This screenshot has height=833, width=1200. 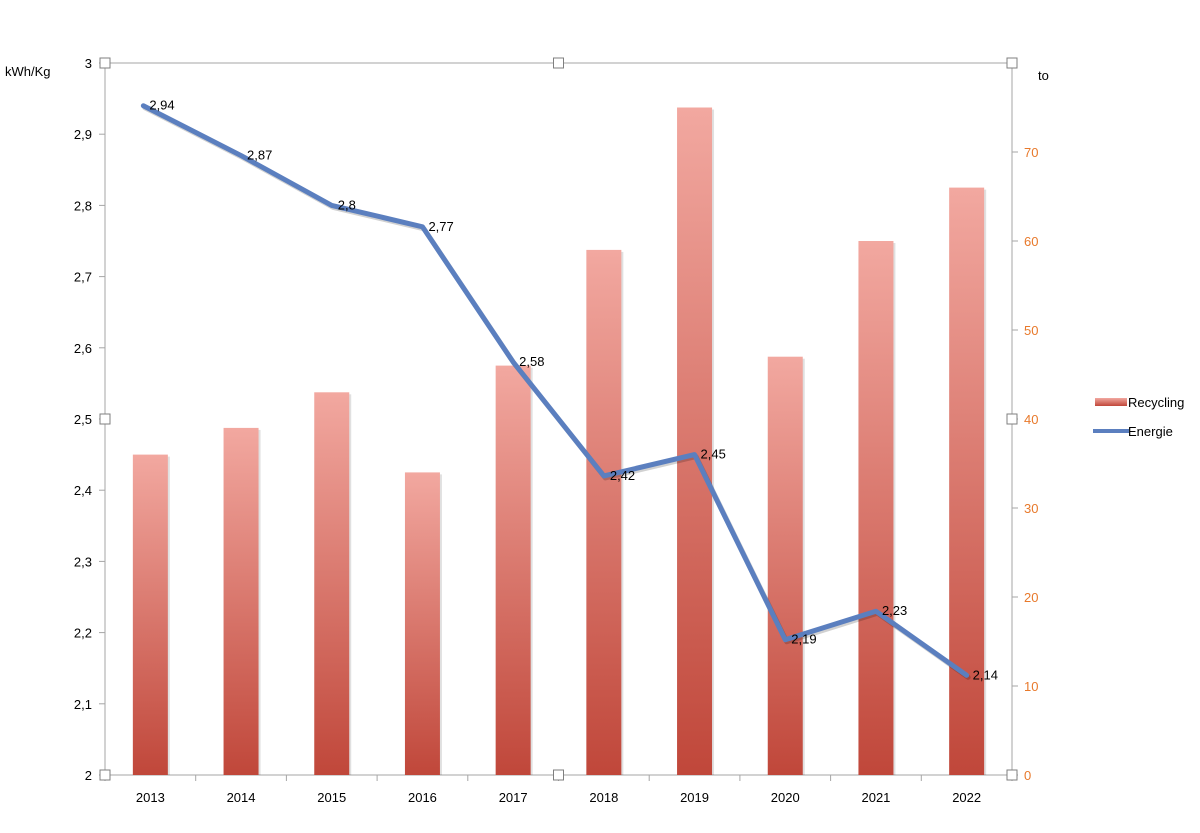 I want to click on left-tick-label: 2,9, so click(x=83, y=134).